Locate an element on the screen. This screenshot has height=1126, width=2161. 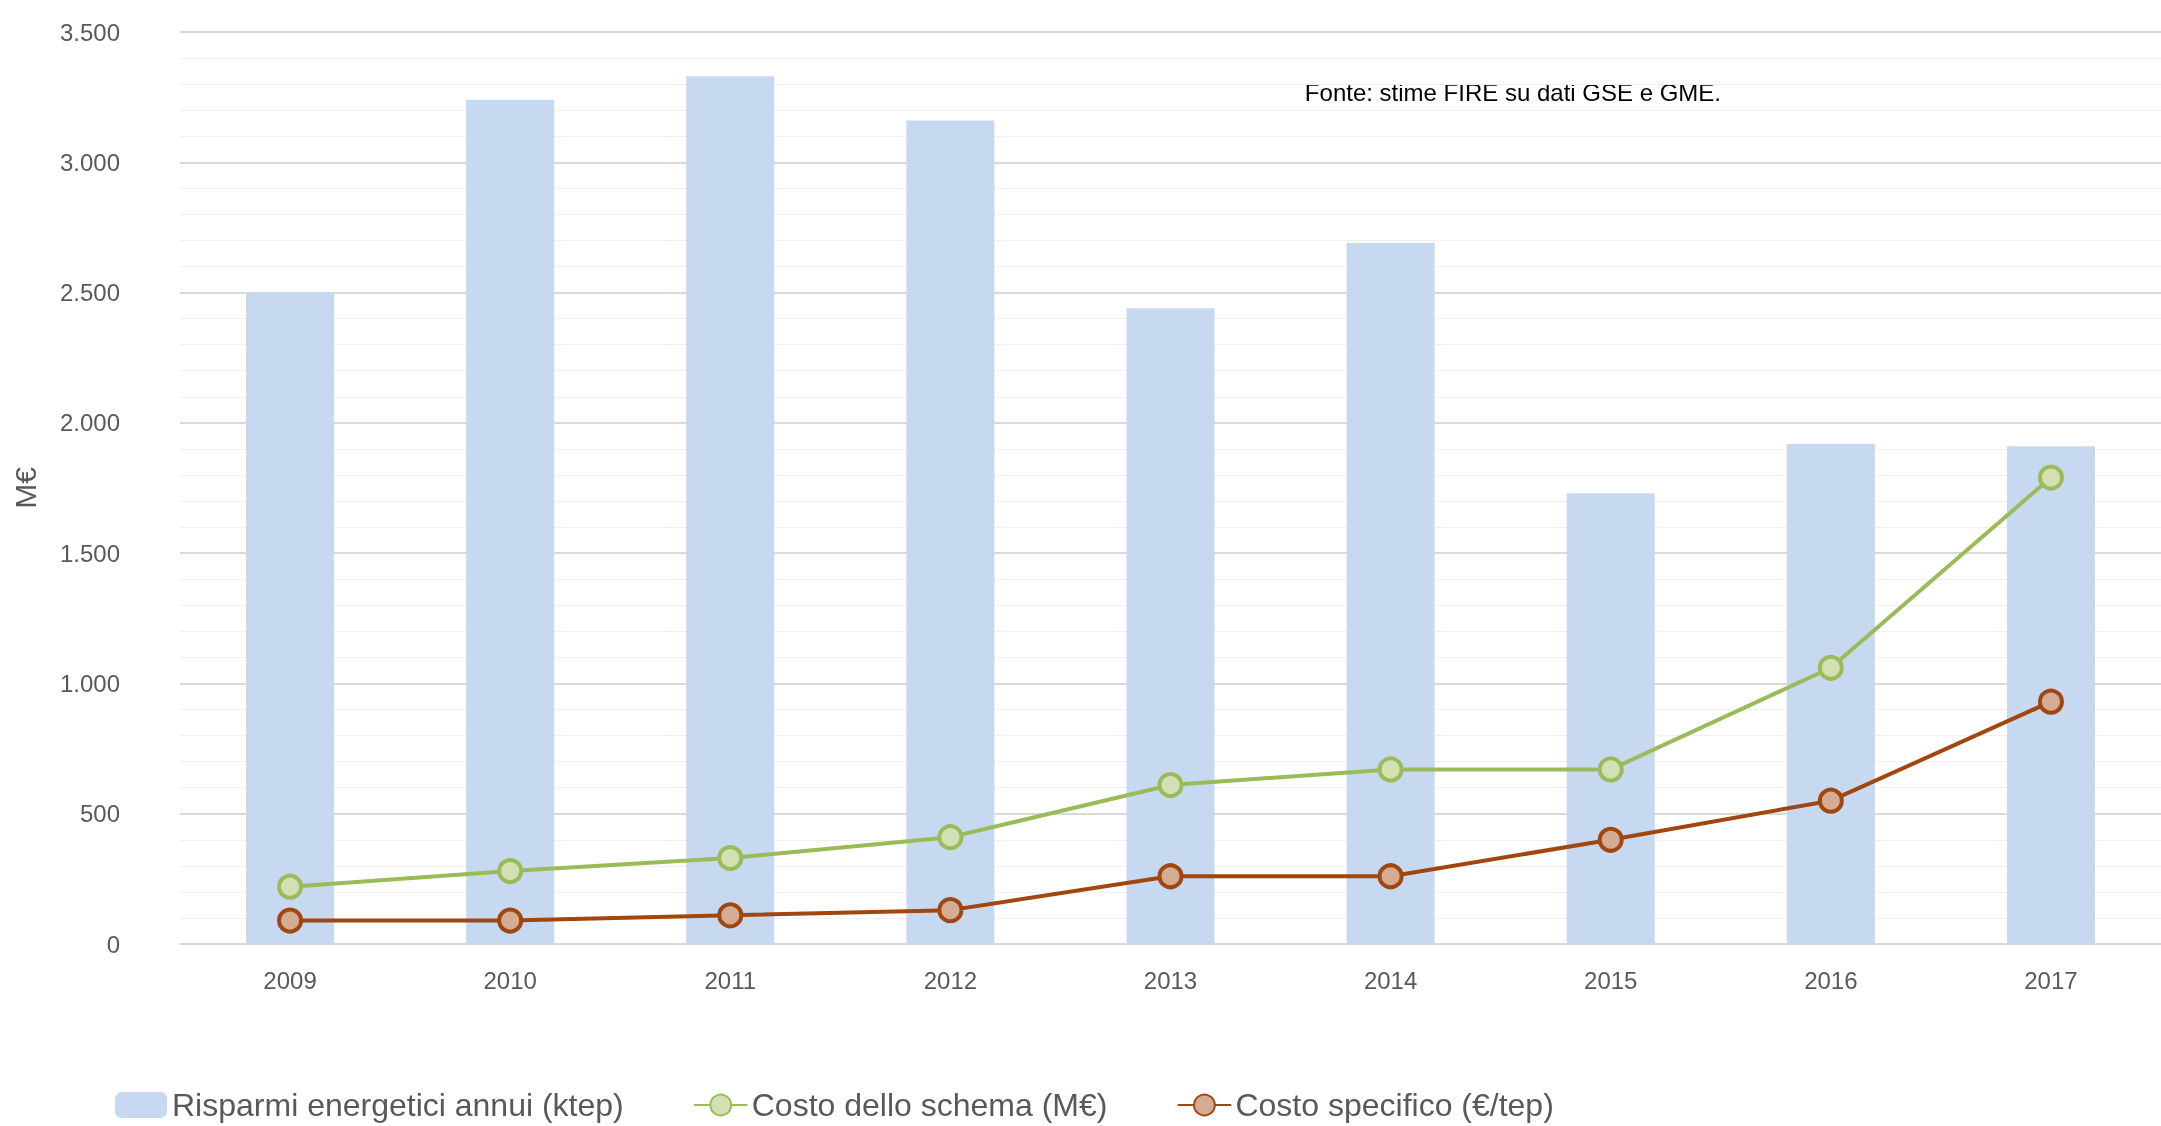
legend-label: Risparmi energetici annui (ktep) is located at coordinates (398, 1105).